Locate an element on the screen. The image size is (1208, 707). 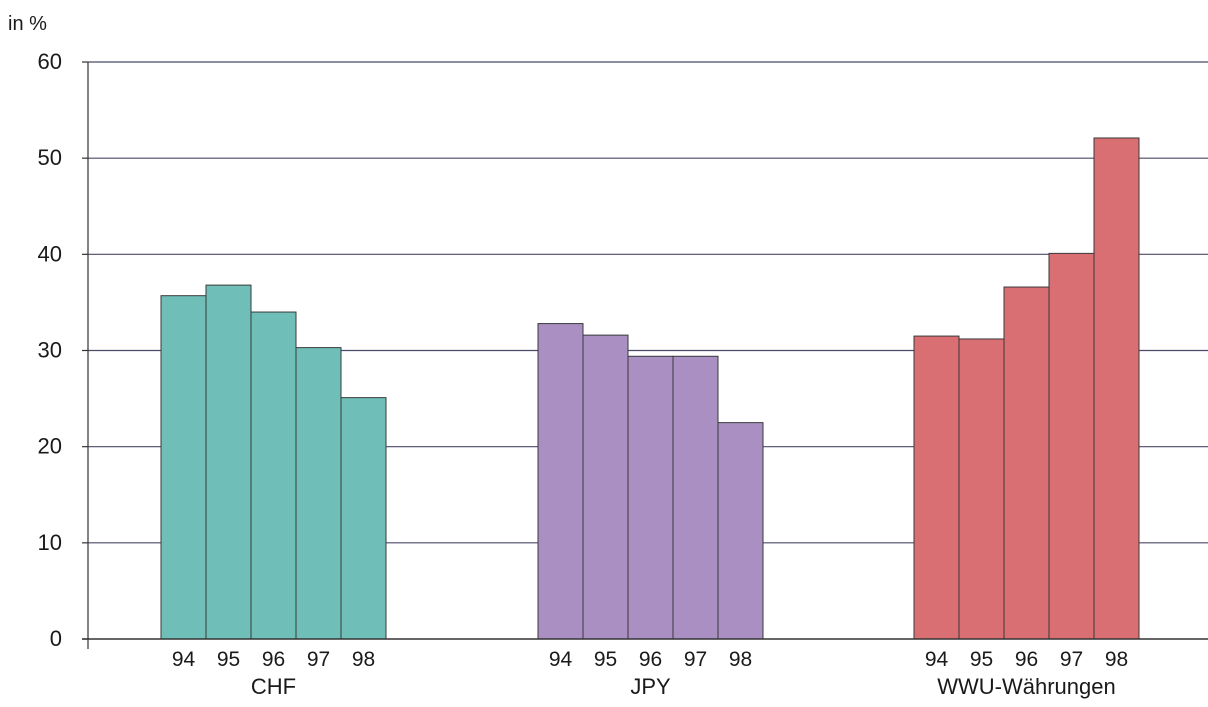
group-label-chf: CHF is located at coordinates (273, 686).